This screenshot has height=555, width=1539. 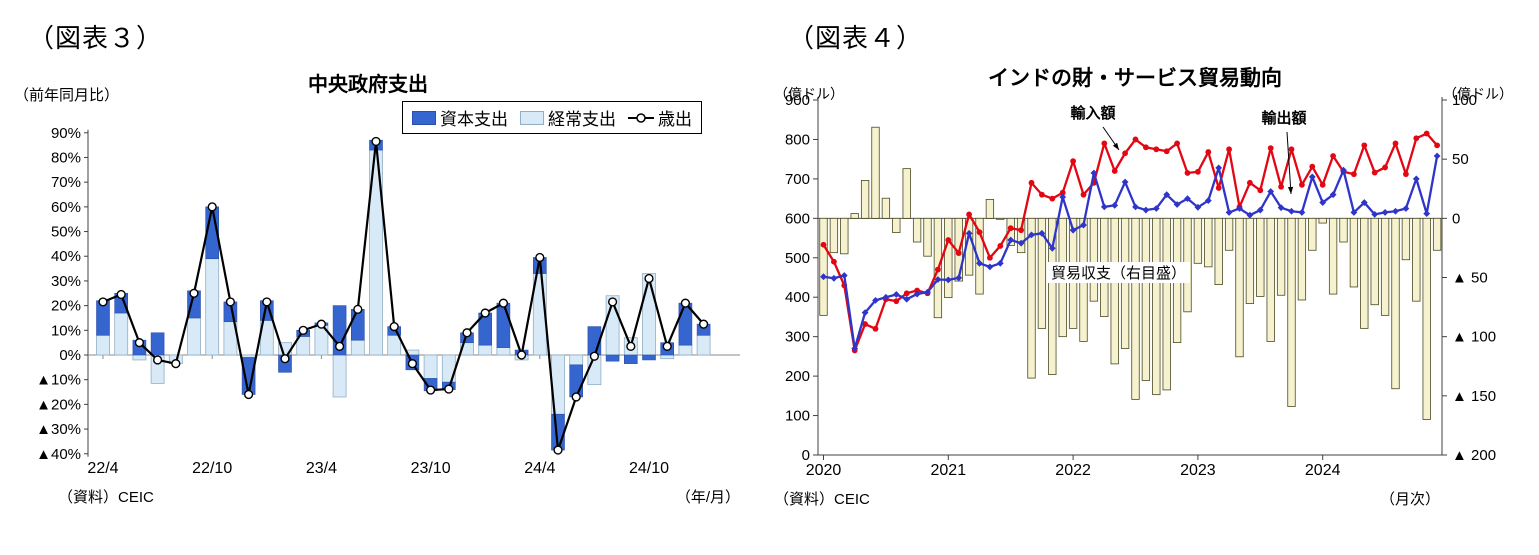 What do you see at coordinates (1409, 499) in the screenshot?
I see `figure4-x-unit: （月次）` at bounding box center [1409, 499].